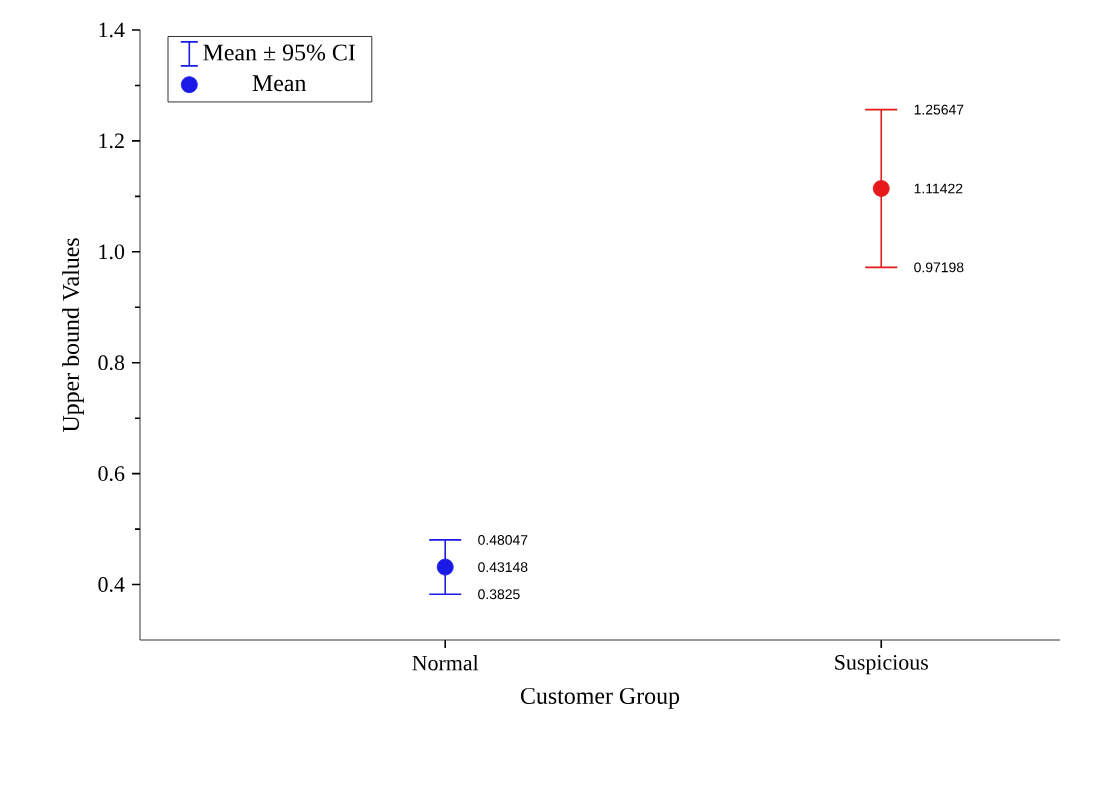 This screenshot has width=1114, height=810. Describe the element at coordinates (112, 252) in the screenshot. I see `y-tick-label: 1.0` at that location.